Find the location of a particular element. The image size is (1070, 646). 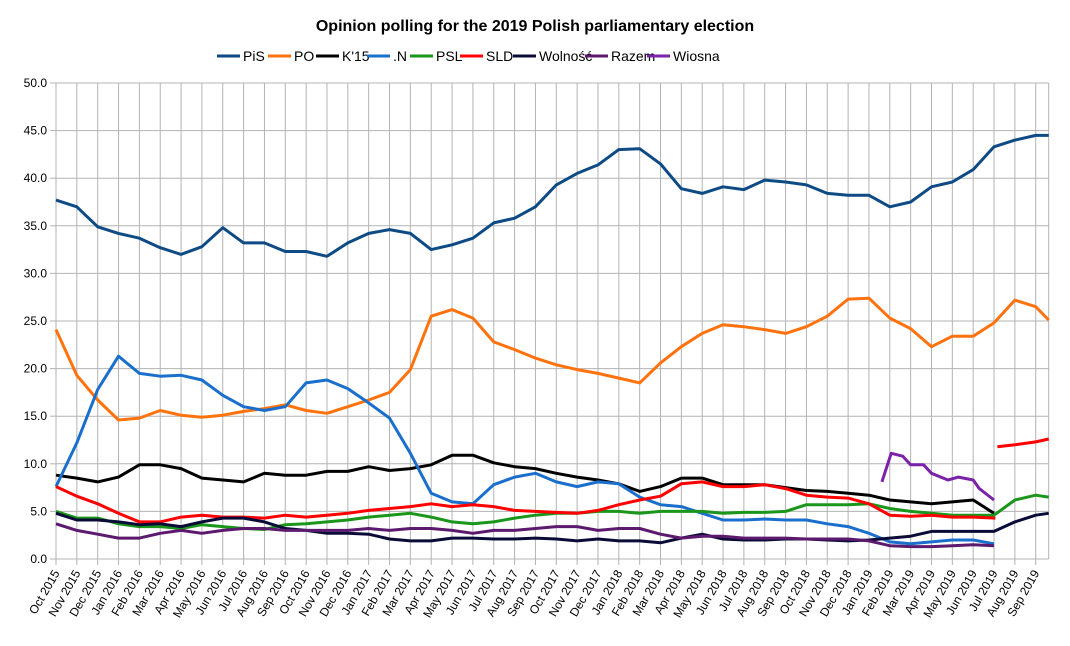

legend-label: .N is located at coordinates (400, 56).